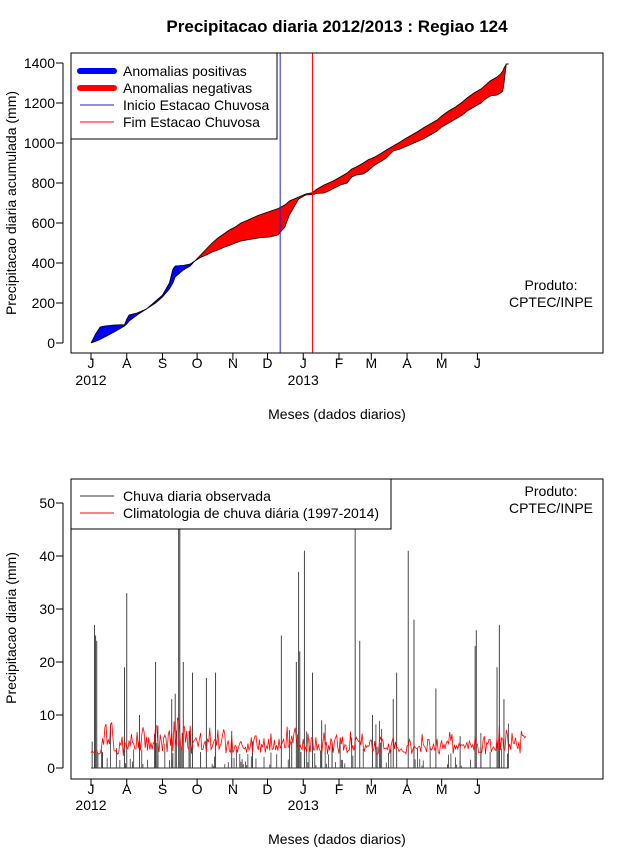 The width and height of the screenshot is (640, 850). Describe the element at coordinates (47, 662) in the screenshot. I see `y-tick-label: 20` at that location.